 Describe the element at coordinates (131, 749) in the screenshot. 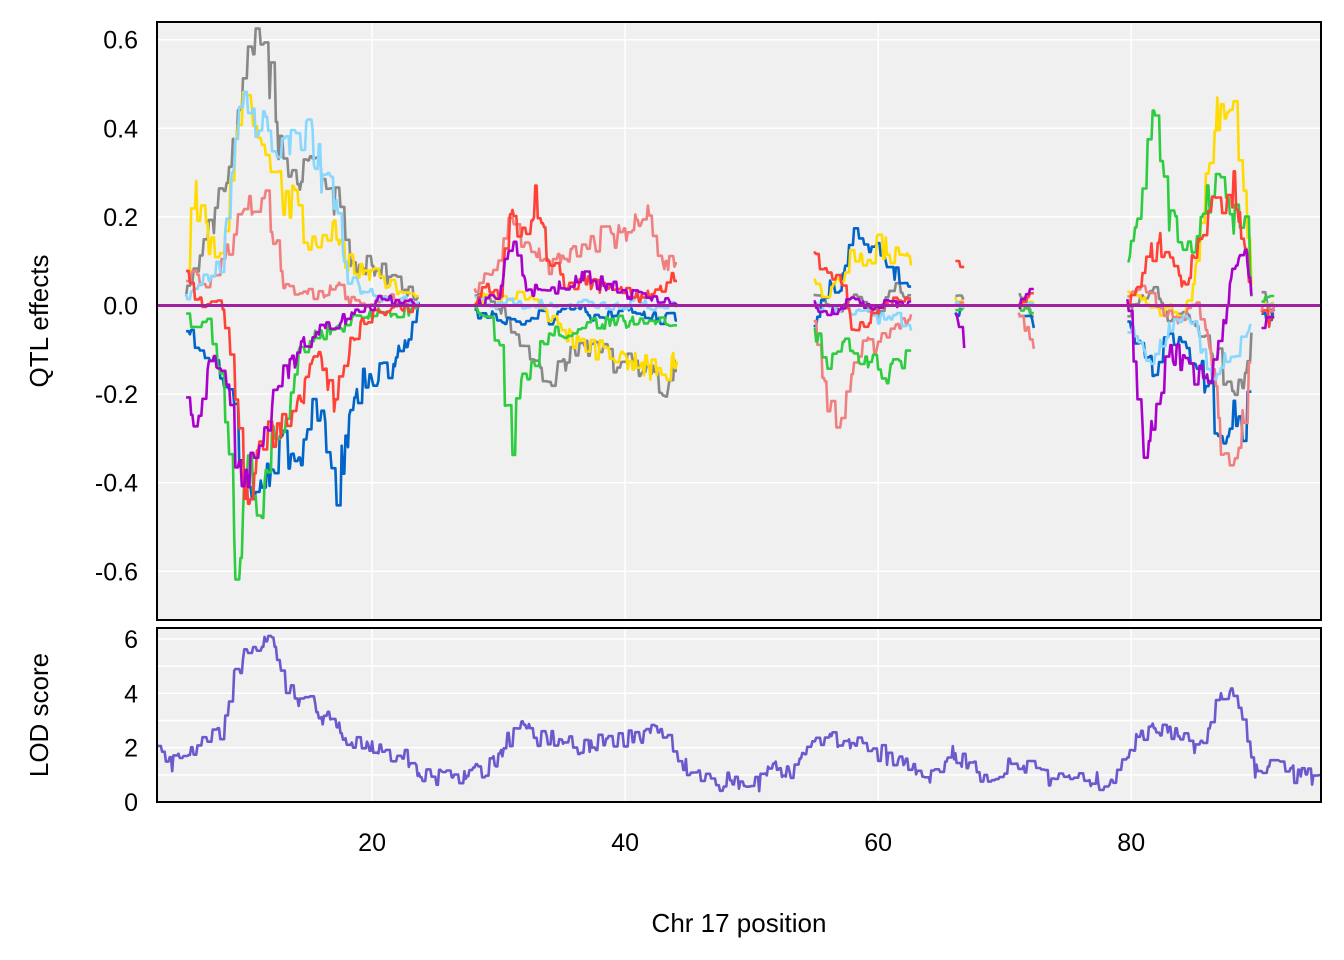

I see `lod-y-tick-label: 2` at that location.